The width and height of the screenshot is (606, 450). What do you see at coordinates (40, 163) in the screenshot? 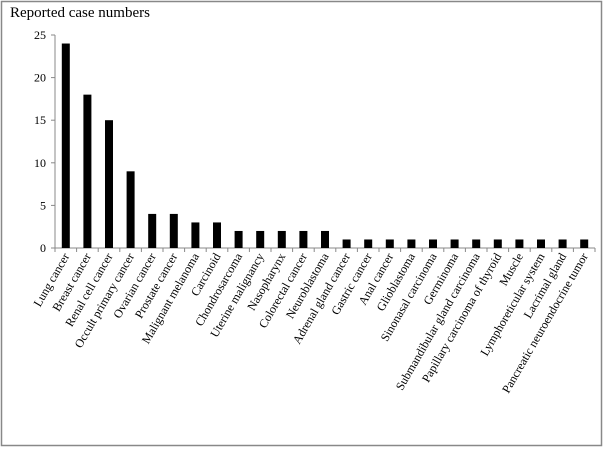
I see `y-tick-label: 10` at bounding box center [40, 163].